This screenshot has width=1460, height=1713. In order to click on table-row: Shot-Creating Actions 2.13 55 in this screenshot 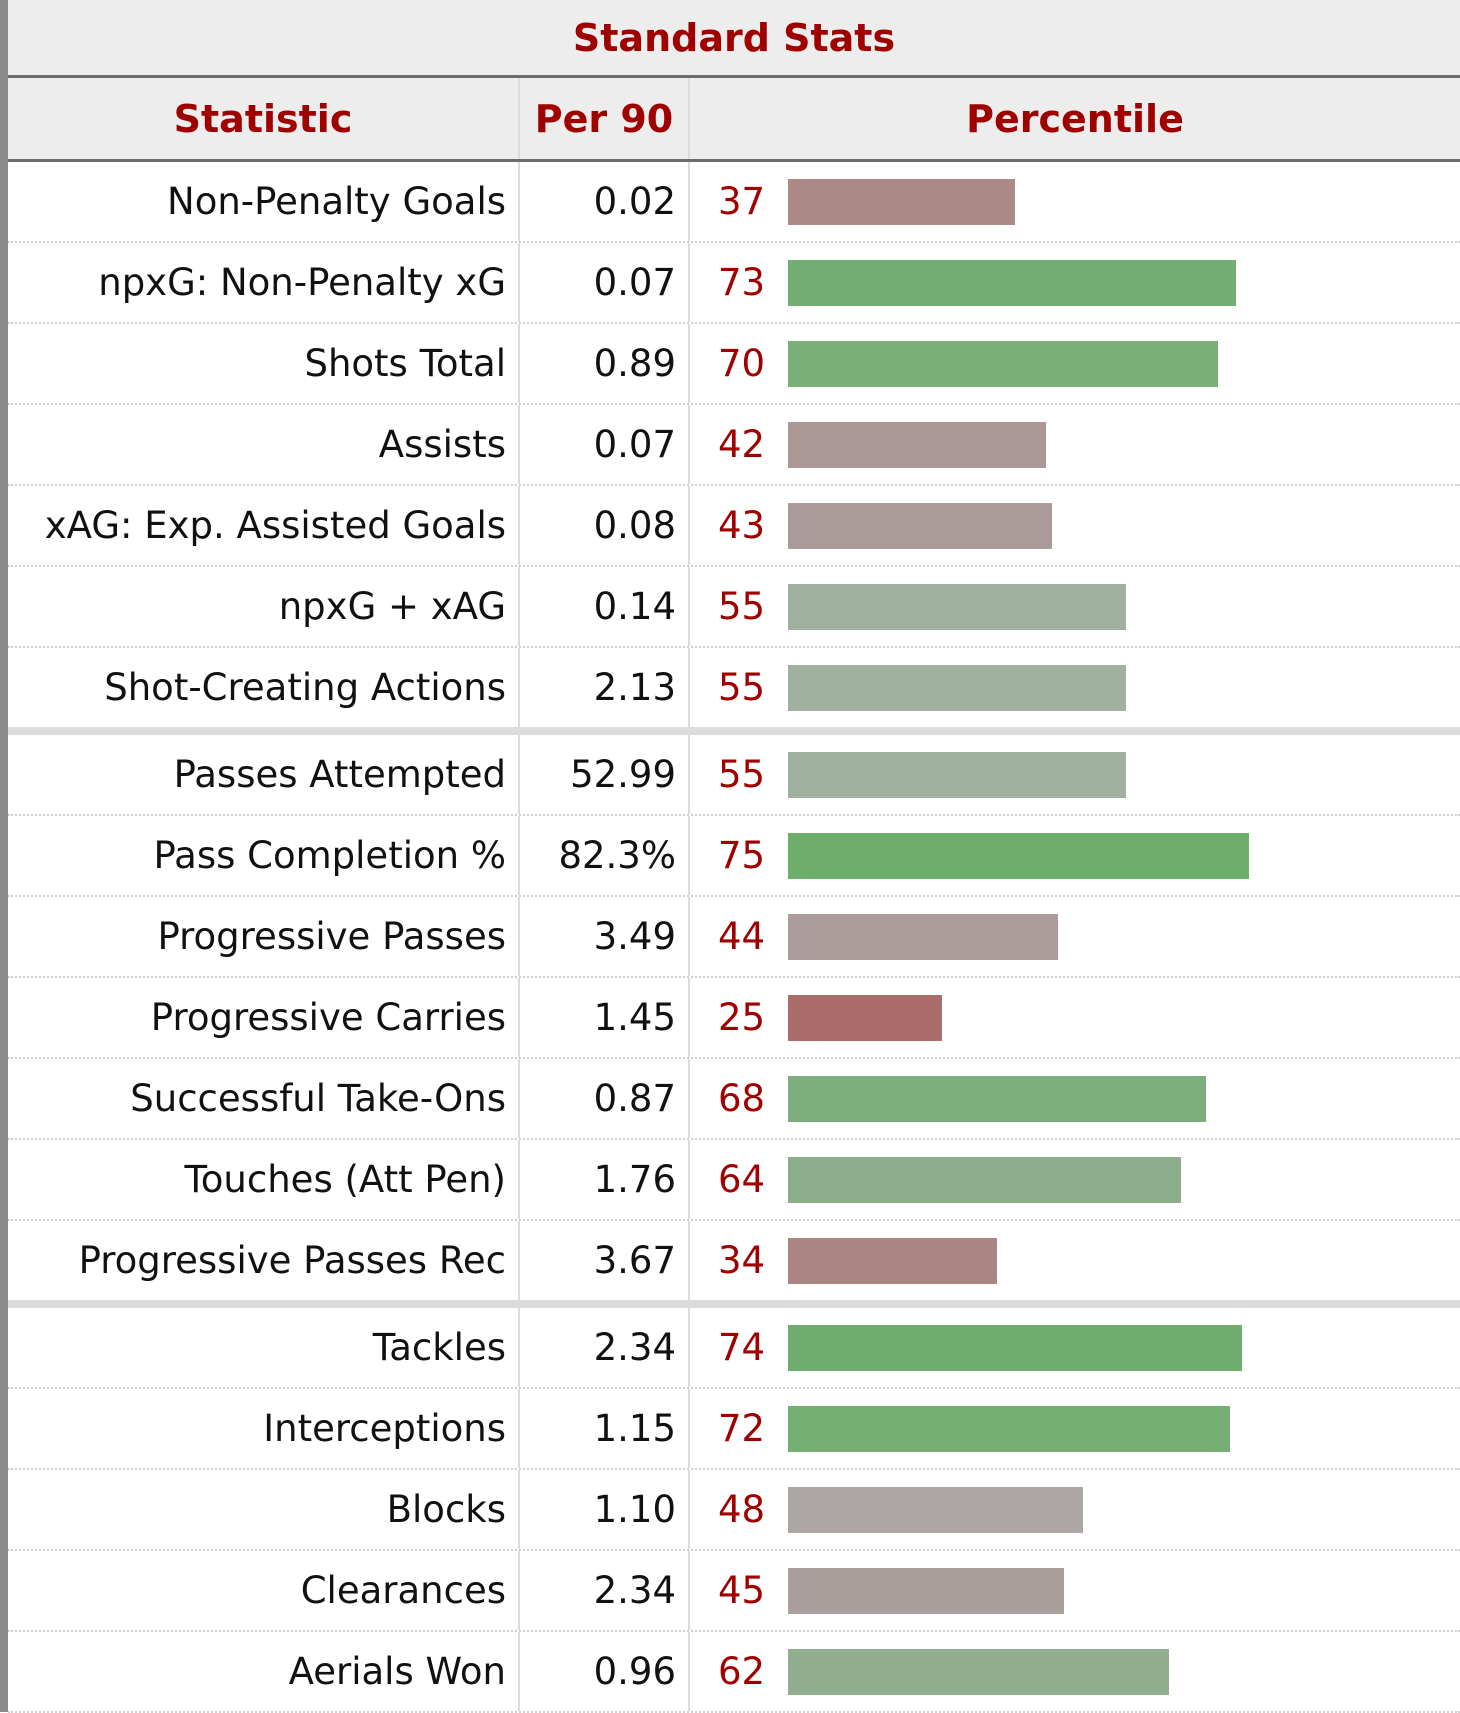, I will do `click(734, 691)`.